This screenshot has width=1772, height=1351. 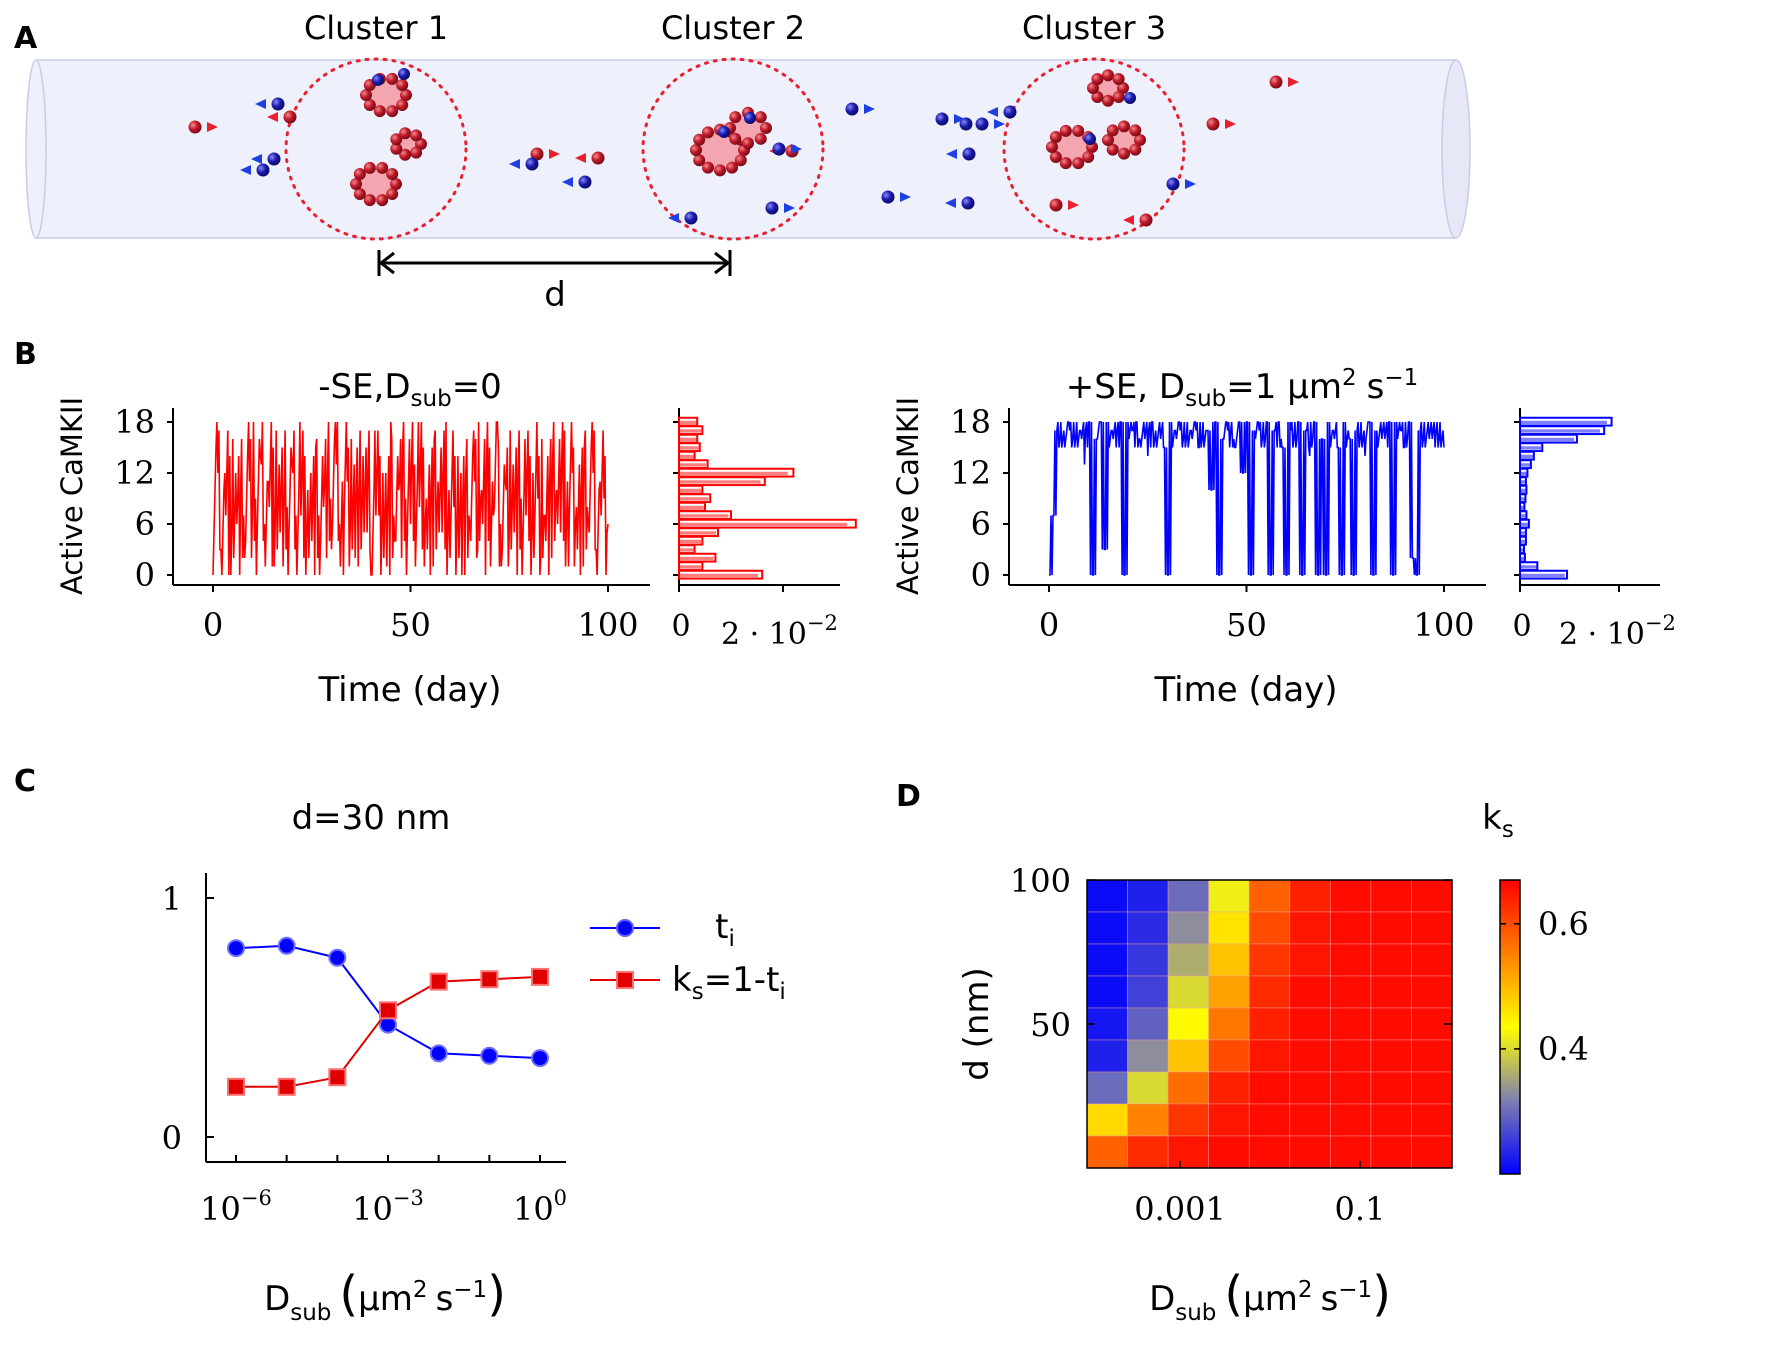 What do you see at coordinates (378, 80) in the screenshot?
I see `inactive-subunit` at bounding box center [378, 80].